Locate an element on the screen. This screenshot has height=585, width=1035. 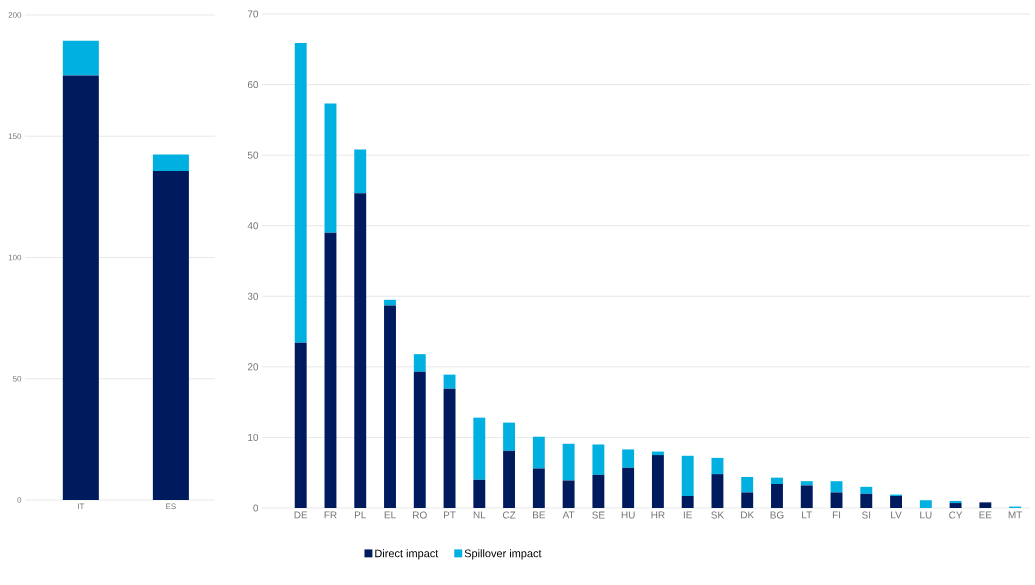
x-tick-label: BE is located at coordinates (539, 515).